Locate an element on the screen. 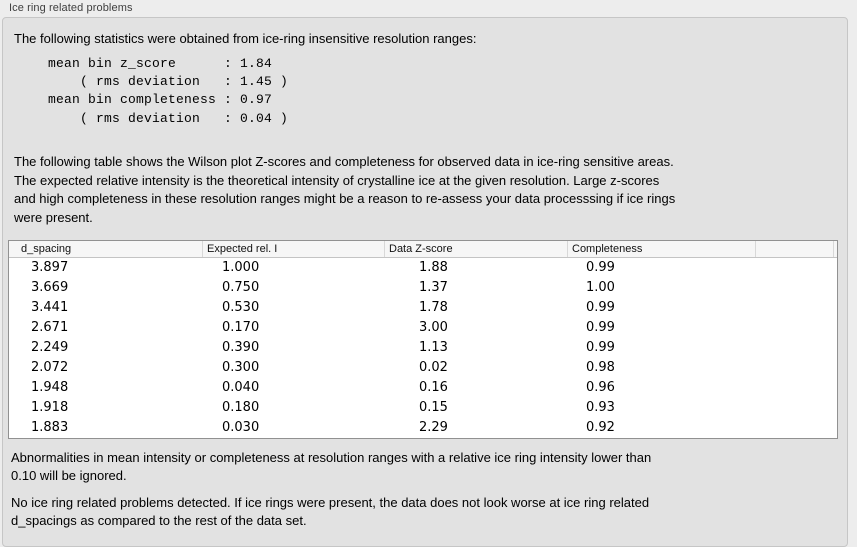  table-row: 3.669 0.750 1.37 1.00 is located at coordinates (423, 288).